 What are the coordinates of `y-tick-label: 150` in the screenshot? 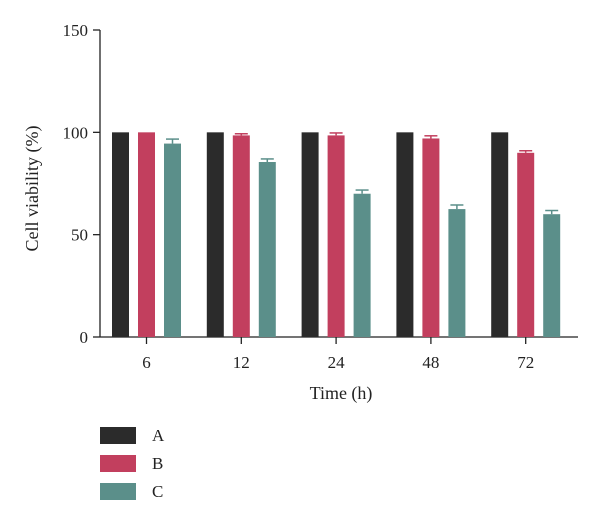 It's located at (76, 30).